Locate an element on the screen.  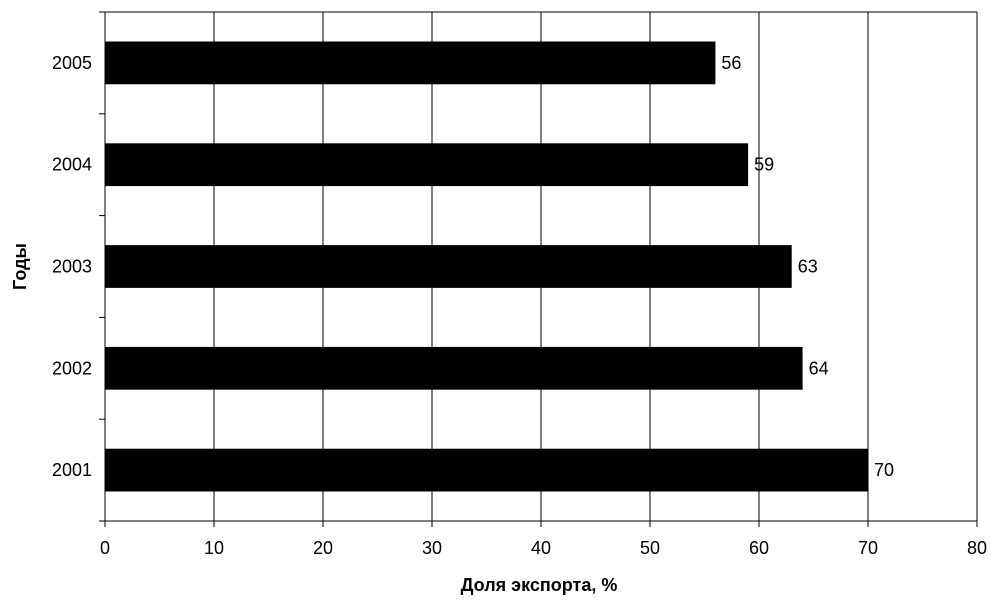
x-tick-label: 80 is located at coordinates (977, 548).